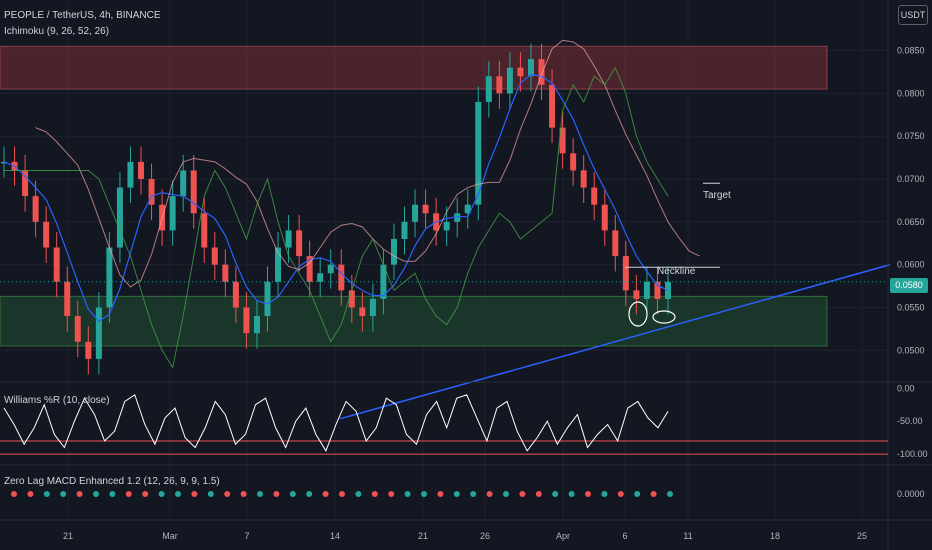  Describe the element at coordinates (911, 93) in the screenshot. I see `y-tick-label: 0.0800` at that location.